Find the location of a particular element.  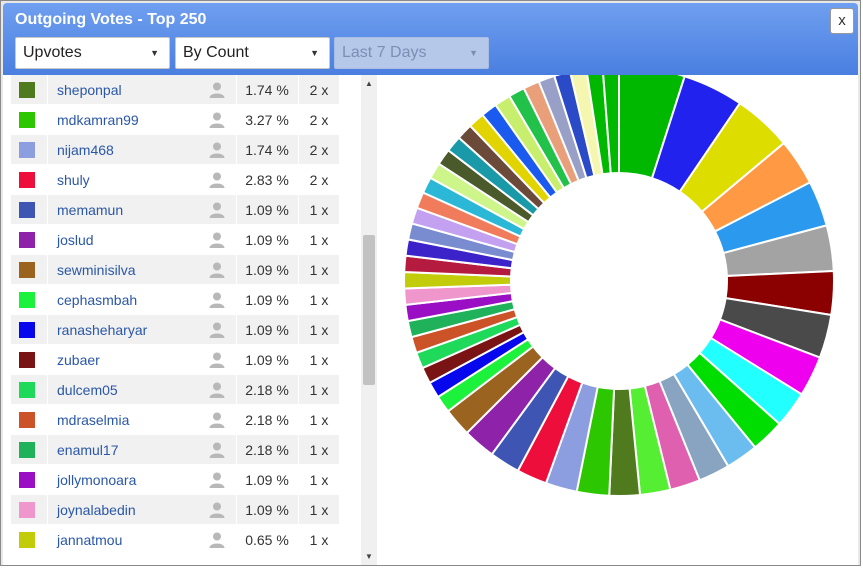

voter-name-link: memamun is located at coordinates (90, 210).